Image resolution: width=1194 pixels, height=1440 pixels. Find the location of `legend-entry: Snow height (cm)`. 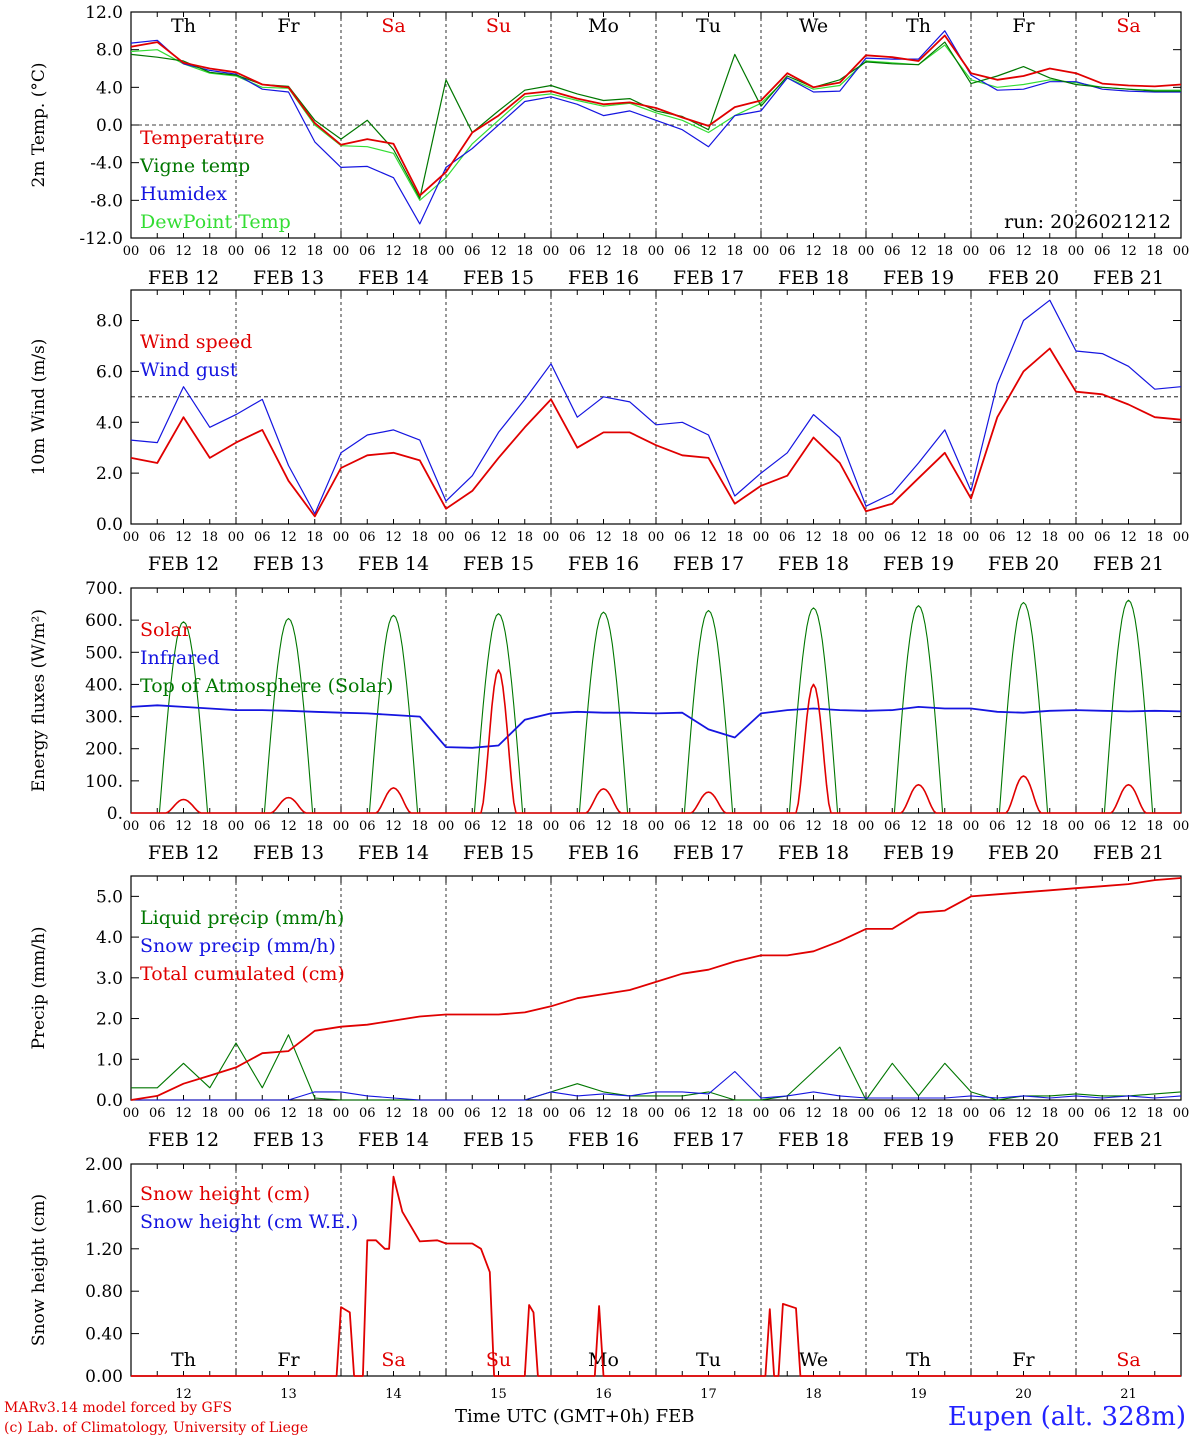

legend-entry: Snow height (cm) is located at coordinates (225, 1194).